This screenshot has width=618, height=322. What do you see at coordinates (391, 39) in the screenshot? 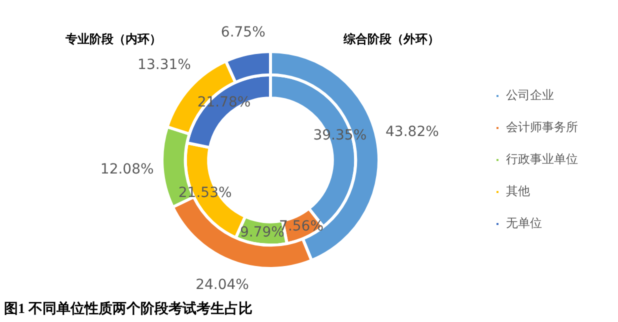
I see `text: 综合阶段（外环）` at bounding box center [391, 39].